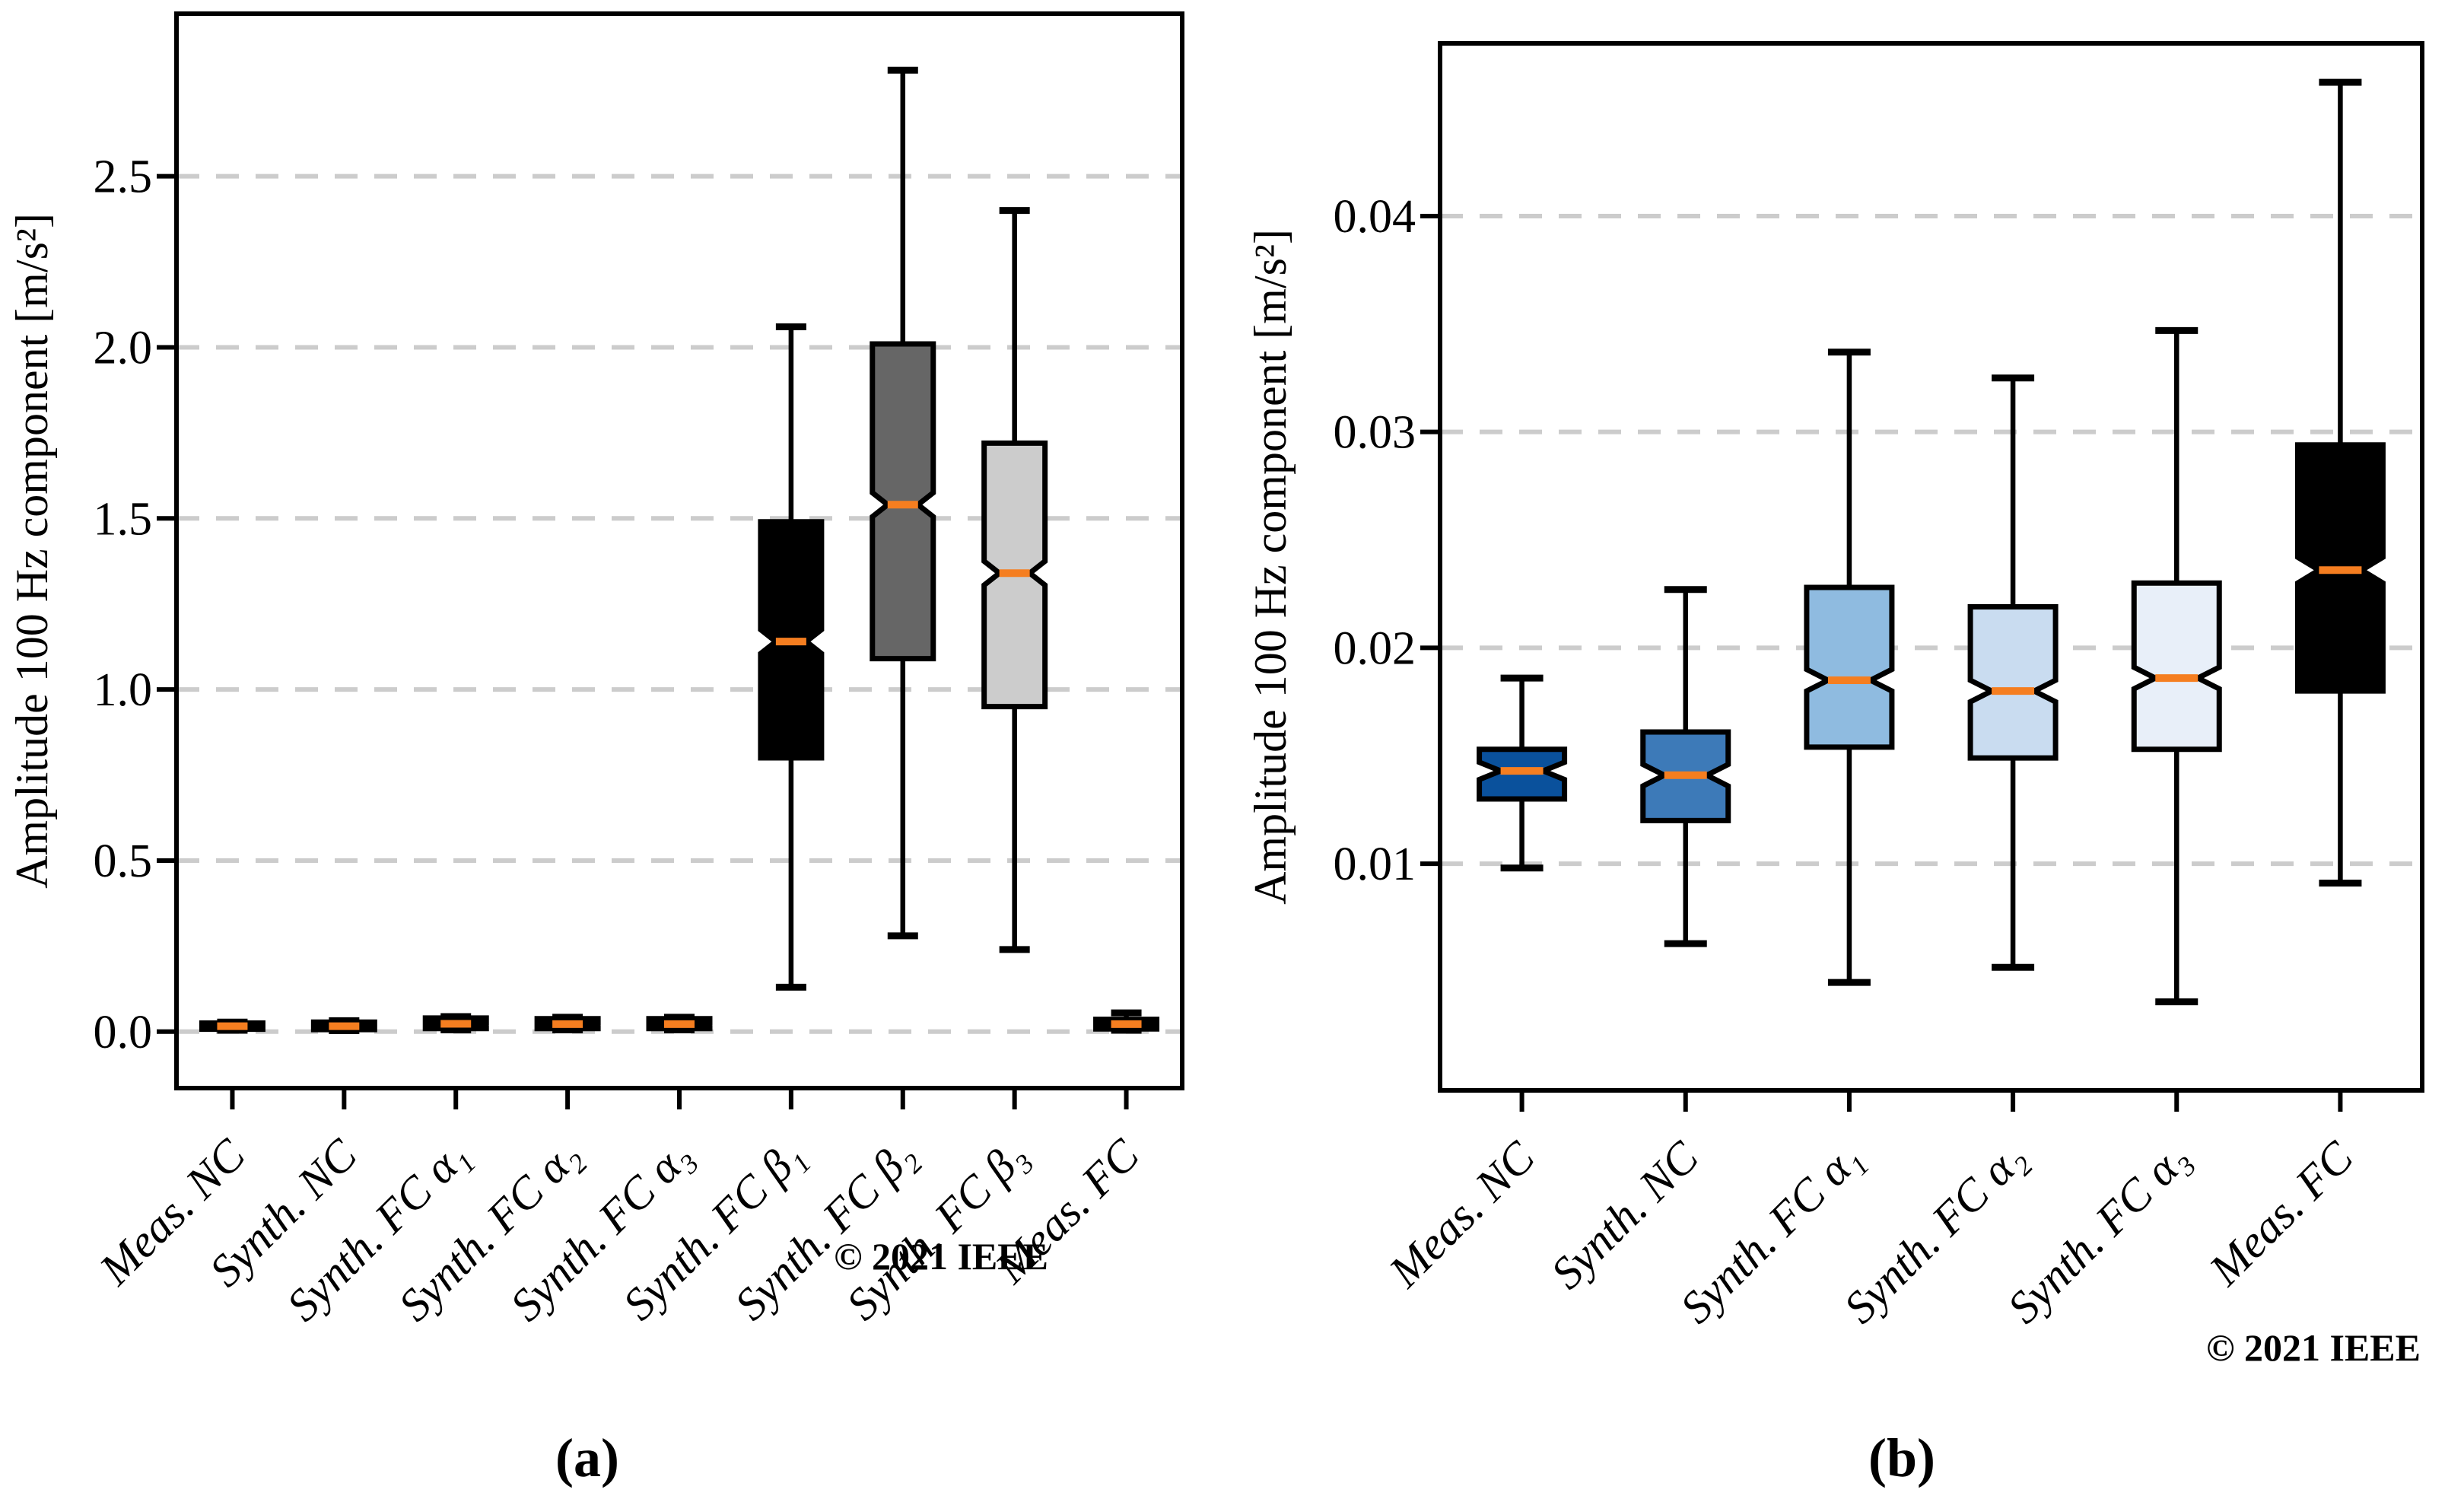  Describe the element at coordinates (123, 519) in the screenshot. I see `y-tick-label-1.5: 1.5` at that location.